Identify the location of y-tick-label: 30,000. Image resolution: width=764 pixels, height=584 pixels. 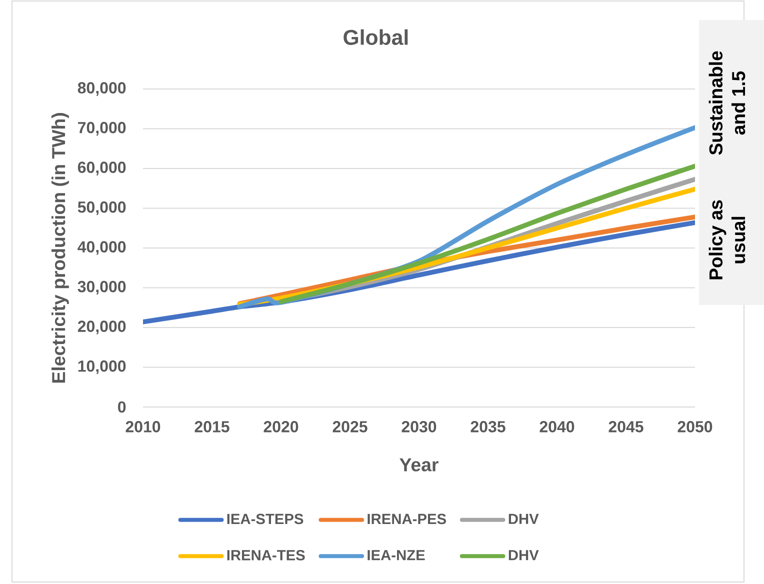
(102, 287).